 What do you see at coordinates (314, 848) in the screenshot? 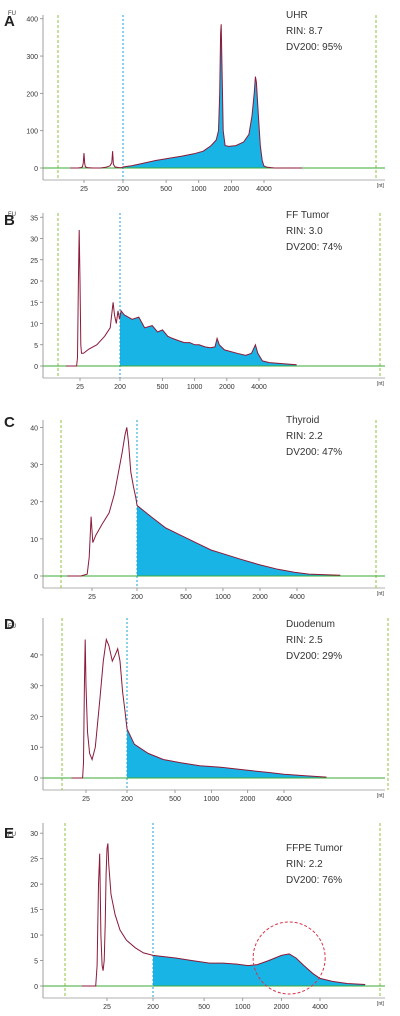
I see `sample-name: FFPE Tumor` at bounding box center [314, 848].